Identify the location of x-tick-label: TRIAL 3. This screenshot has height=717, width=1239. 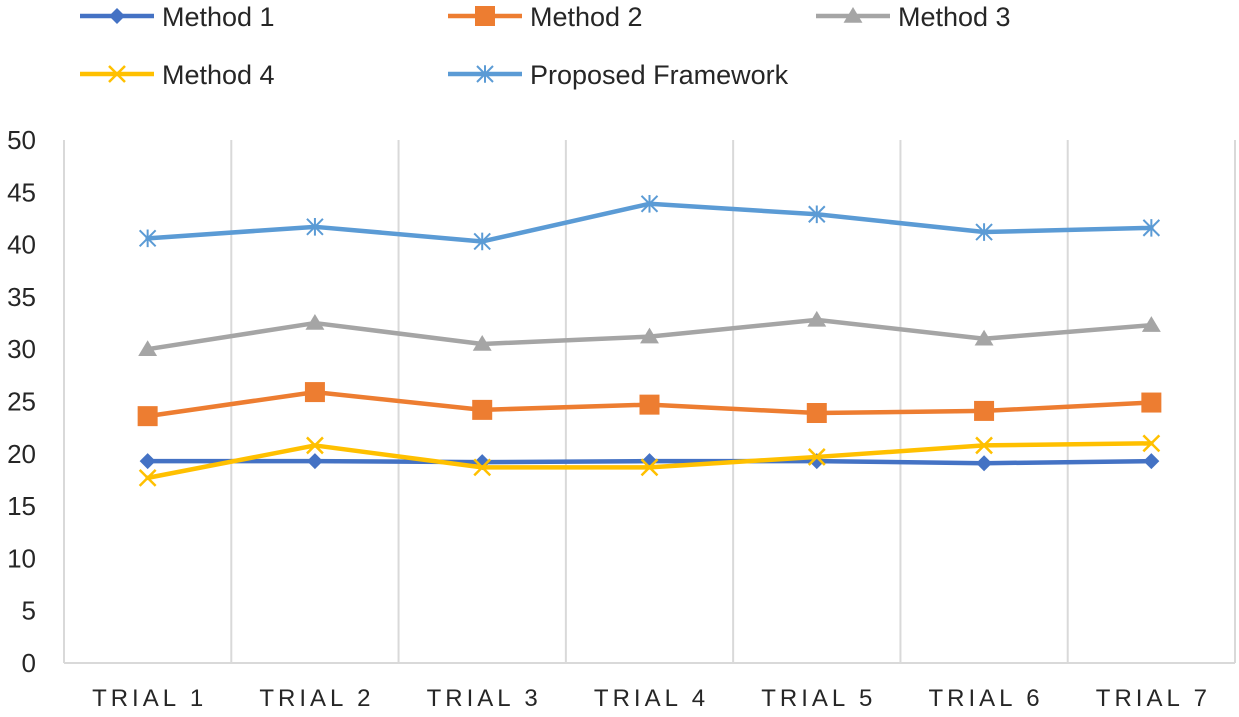
(484, 698).